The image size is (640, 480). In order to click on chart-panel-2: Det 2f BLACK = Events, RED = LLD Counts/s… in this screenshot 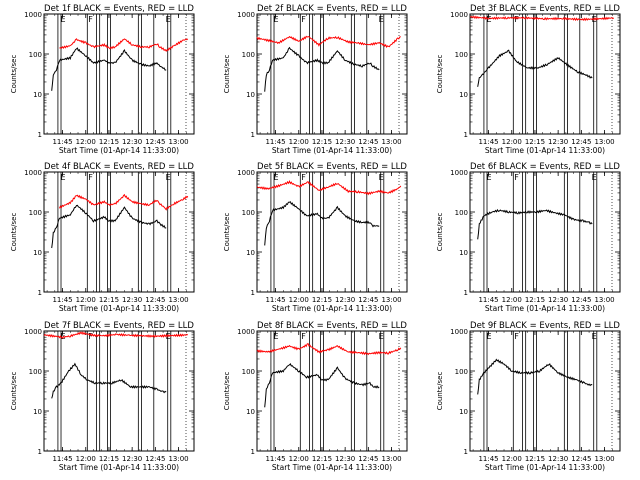, I will do `click(315, 79)`.